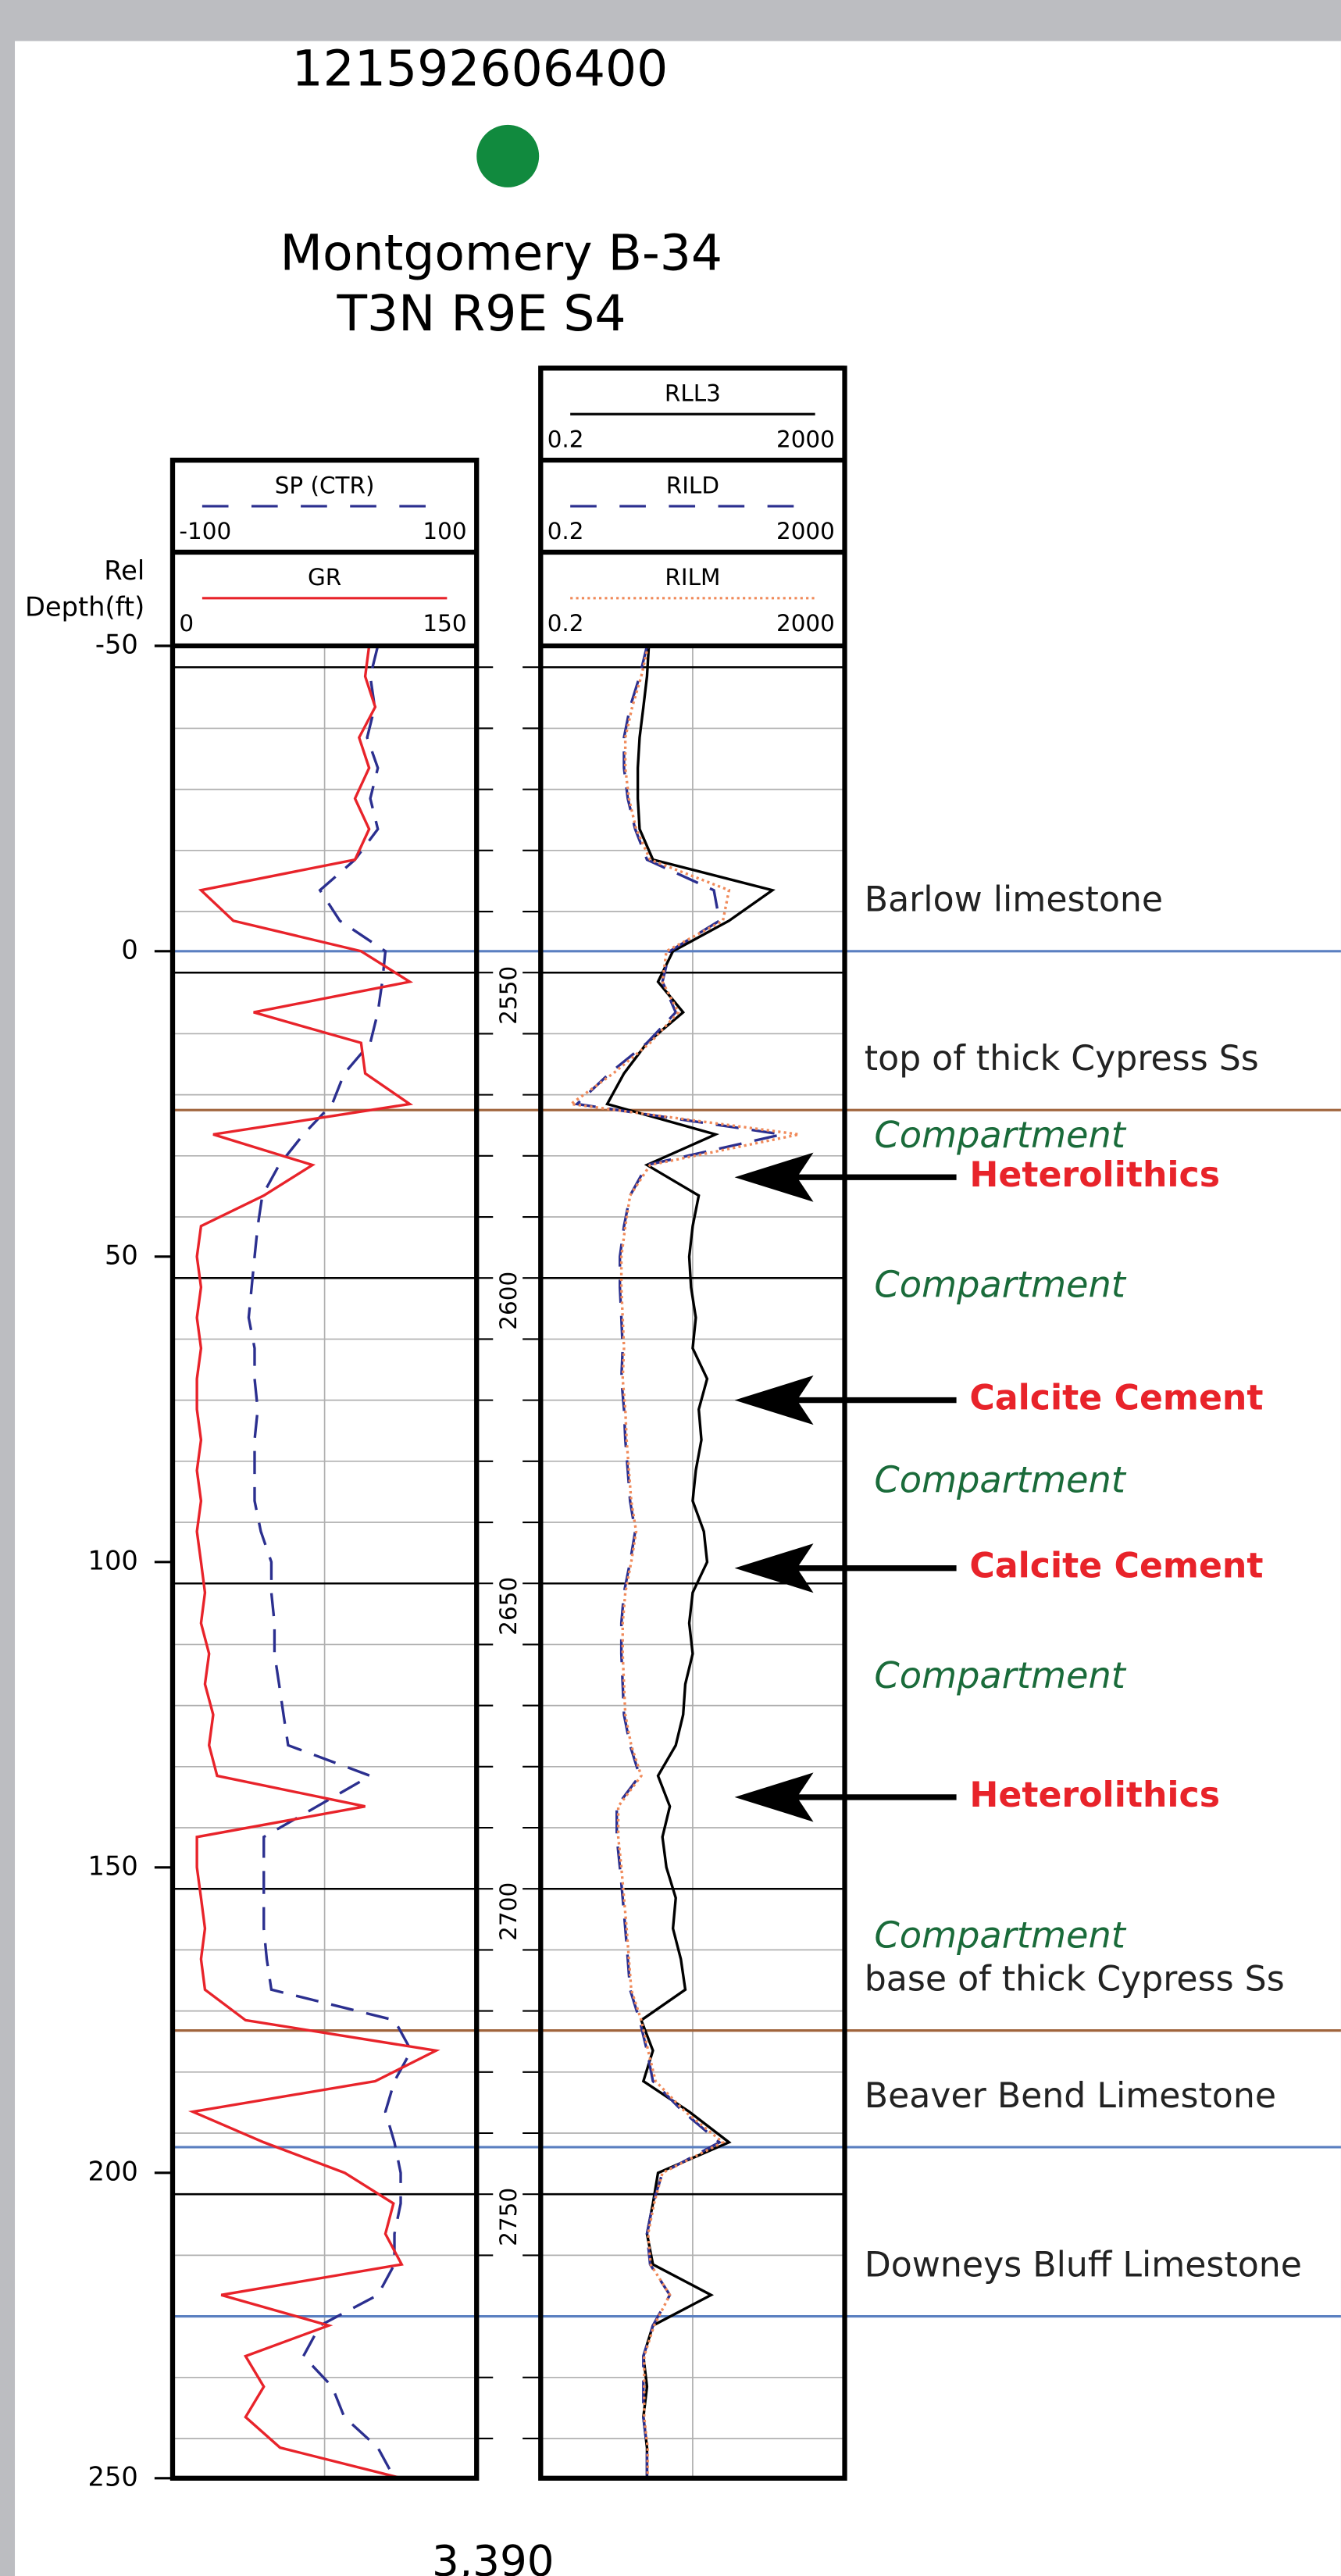  What do you see at coordinates (84, 606) in the screenshot?
I see `depth-axis-label-line: Depth(ft)` at bounding box center [84, 606].